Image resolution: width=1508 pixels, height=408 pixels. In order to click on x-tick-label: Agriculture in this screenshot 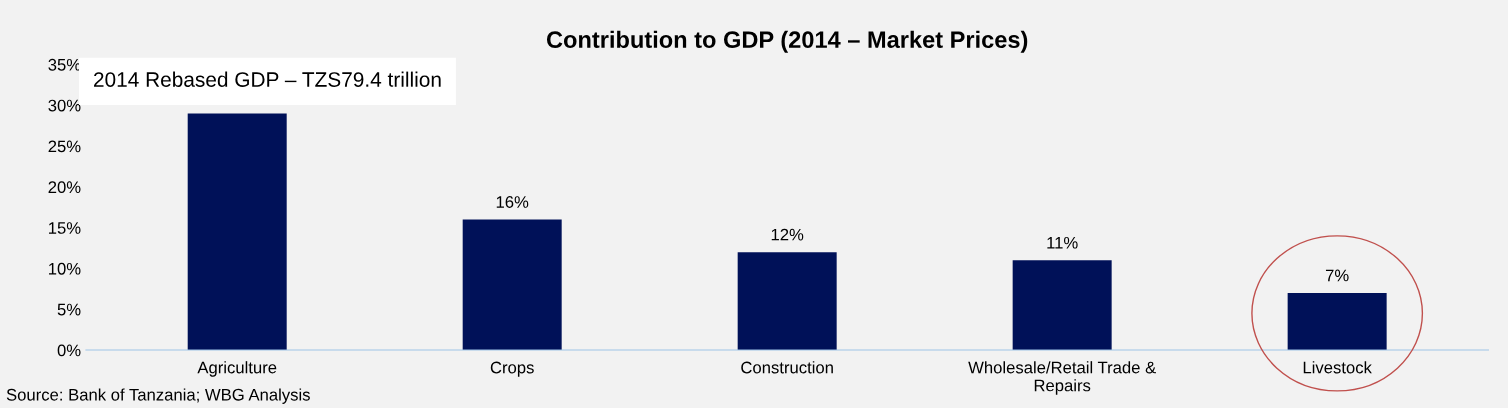, I will do `click(237, 369)`.